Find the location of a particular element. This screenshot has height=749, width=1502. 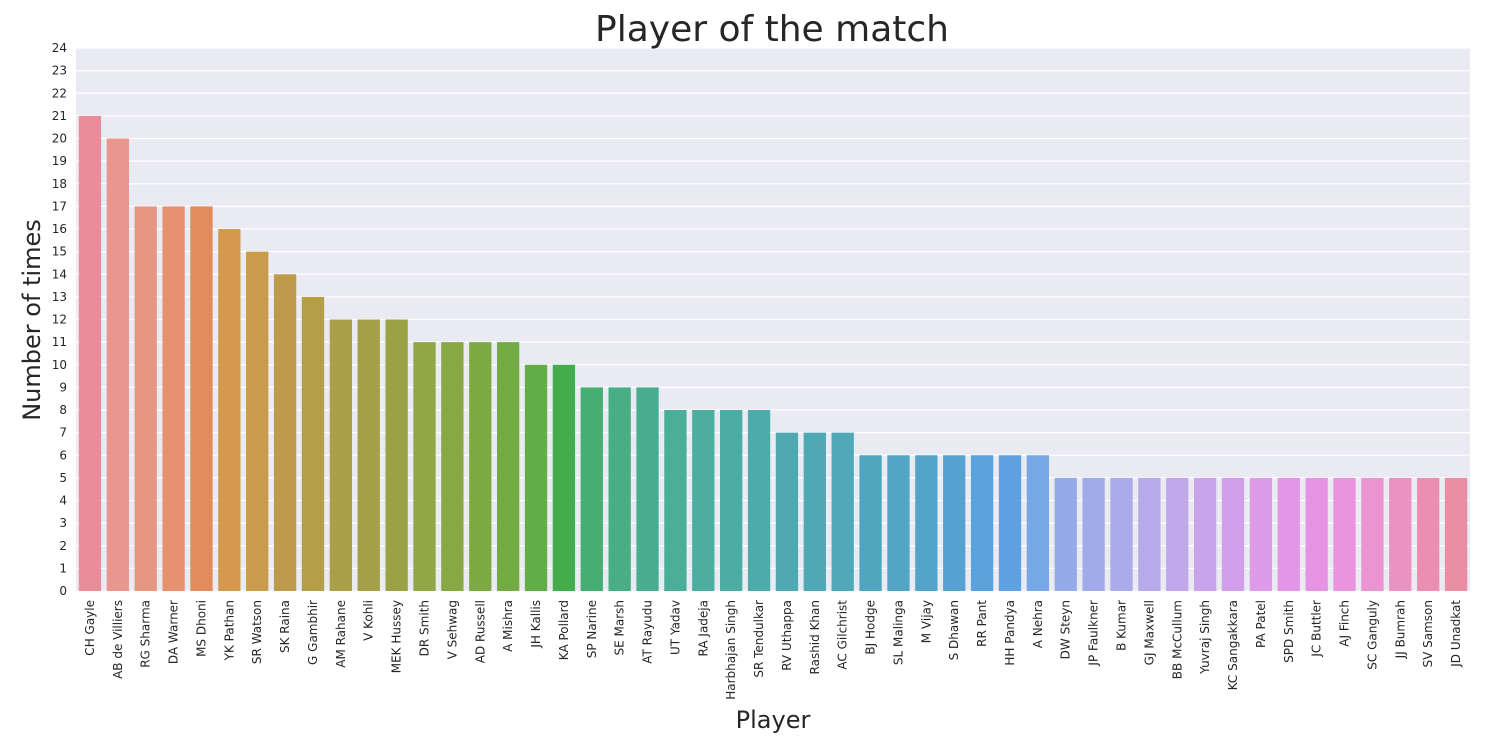

x-tick-label: GJ Maxwell is located at coordinates (1149, 632).